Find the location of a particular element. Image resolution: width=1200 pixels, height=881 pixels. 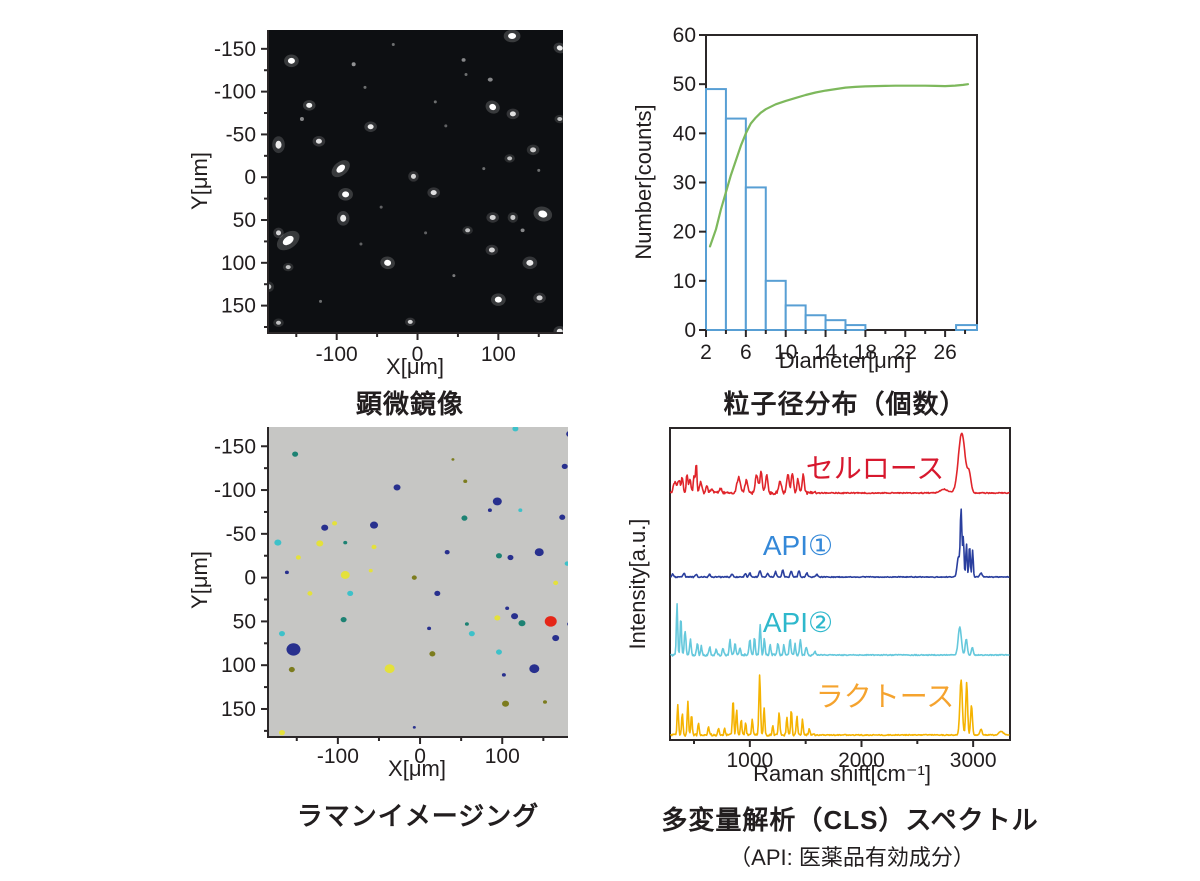

raman-imaging-particles is located at coordinates (421, 581).